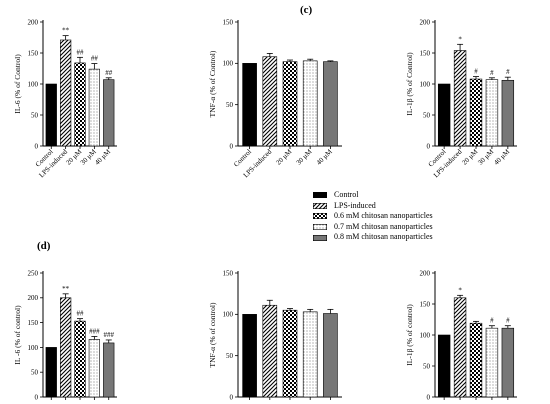 Image resolution: width=550 pixels, height=404 pixels. What do you see at coordinates (355, 205) in the screenshot?
I see `legend-label: LPS-induced` at bounding box center [355, 205].